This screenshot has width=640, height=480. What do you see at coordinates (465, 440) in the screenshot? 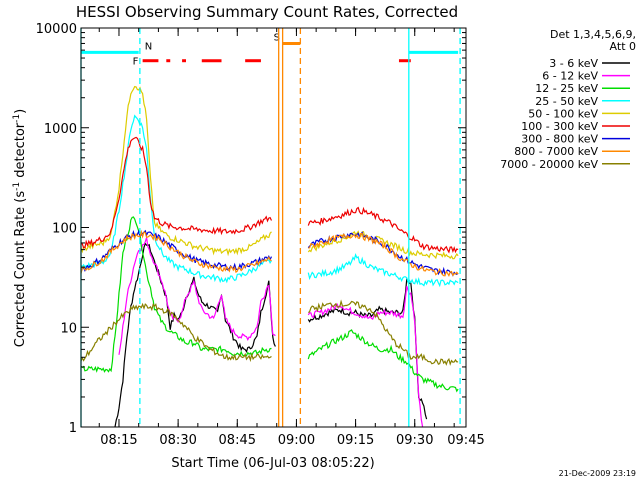
I see `x-tick-label-09-45: 09:45` at bounding box center [465, 440].